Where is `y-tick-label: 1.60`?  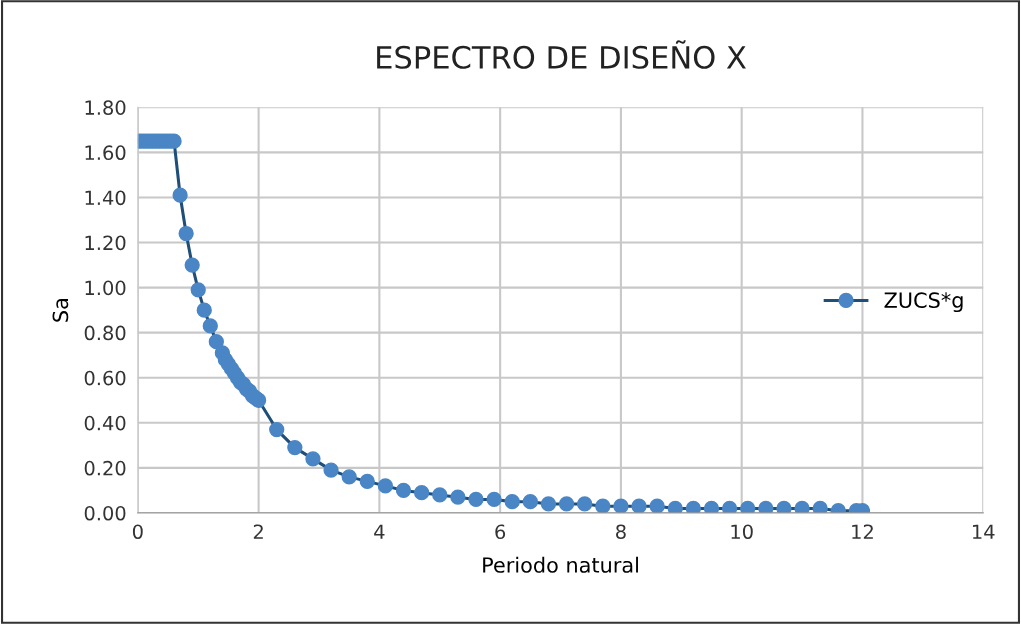
y-tick-label: 1.60 is located at coordinates (105, 153).